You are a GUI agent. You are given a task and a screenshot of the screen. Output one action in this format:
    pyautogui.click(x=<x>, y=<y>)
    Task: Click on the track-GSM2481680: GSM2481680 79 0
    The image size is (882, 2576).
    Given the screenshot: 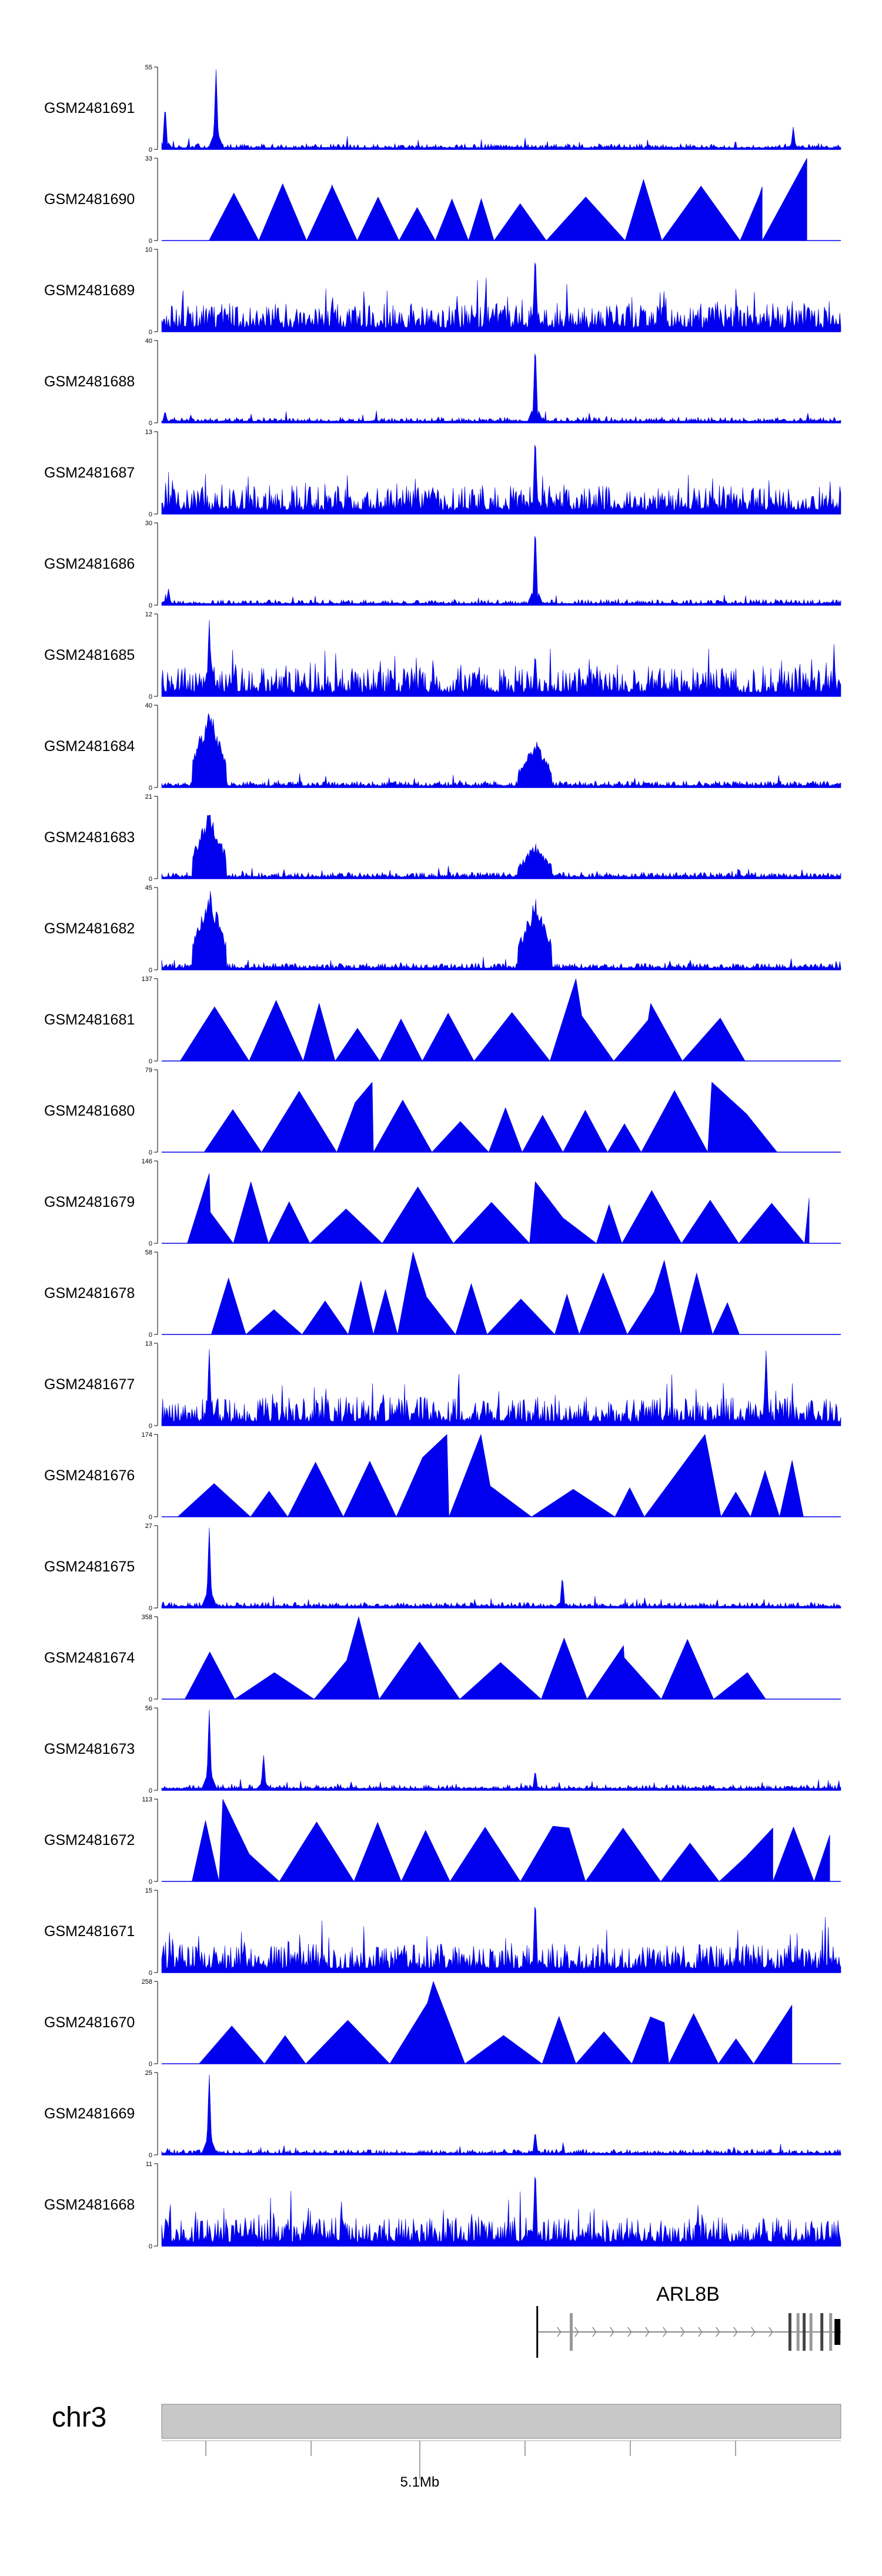 What is the action you would take?
    pyautogui.click(x=442, y=1111)
    